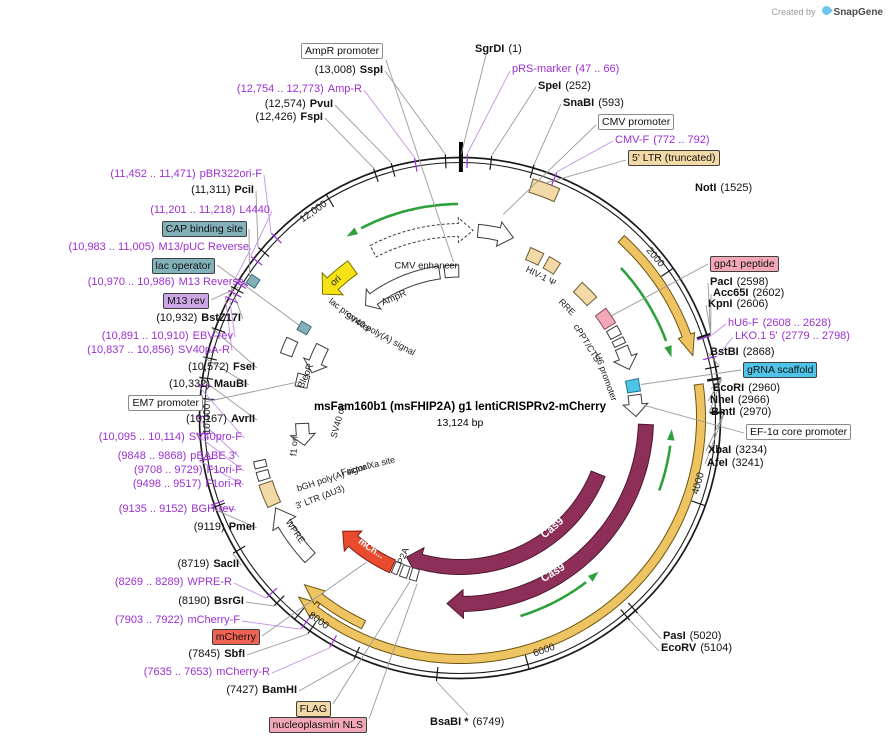 This screenshot has height=742, width=891. I want to click on primer-label-sv40pro-f: (10,095 .. 10,114) SV40pro-F, so click(170, 437).